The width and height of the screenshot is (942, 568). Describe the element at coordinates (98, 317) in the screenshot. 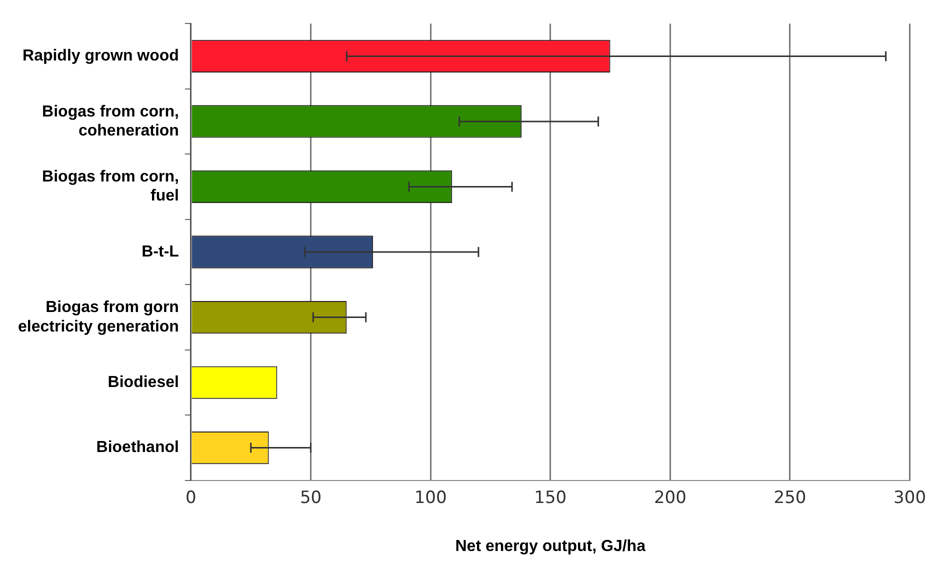

I see `y-tick-label: Biogas from gorn electricity generation` at that location.